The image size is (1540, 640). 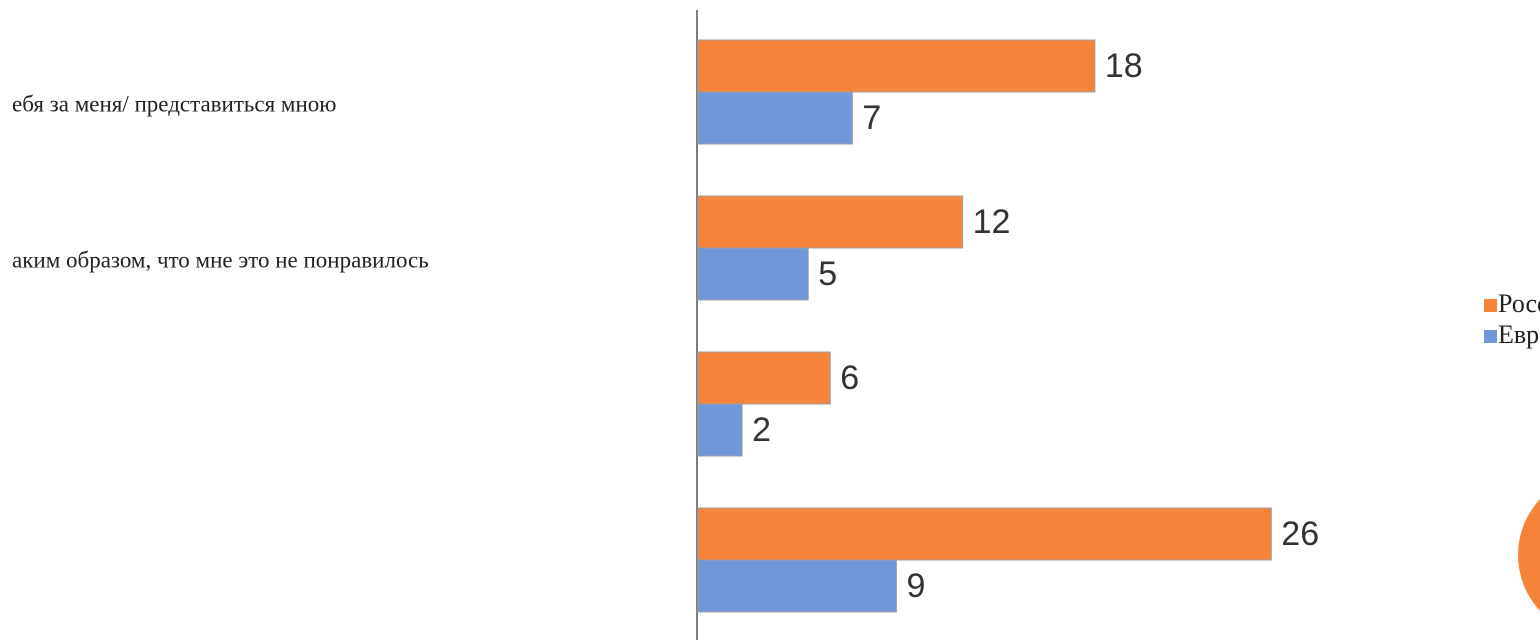 I want to click on decor-circle, so click(x=1529, y=555).